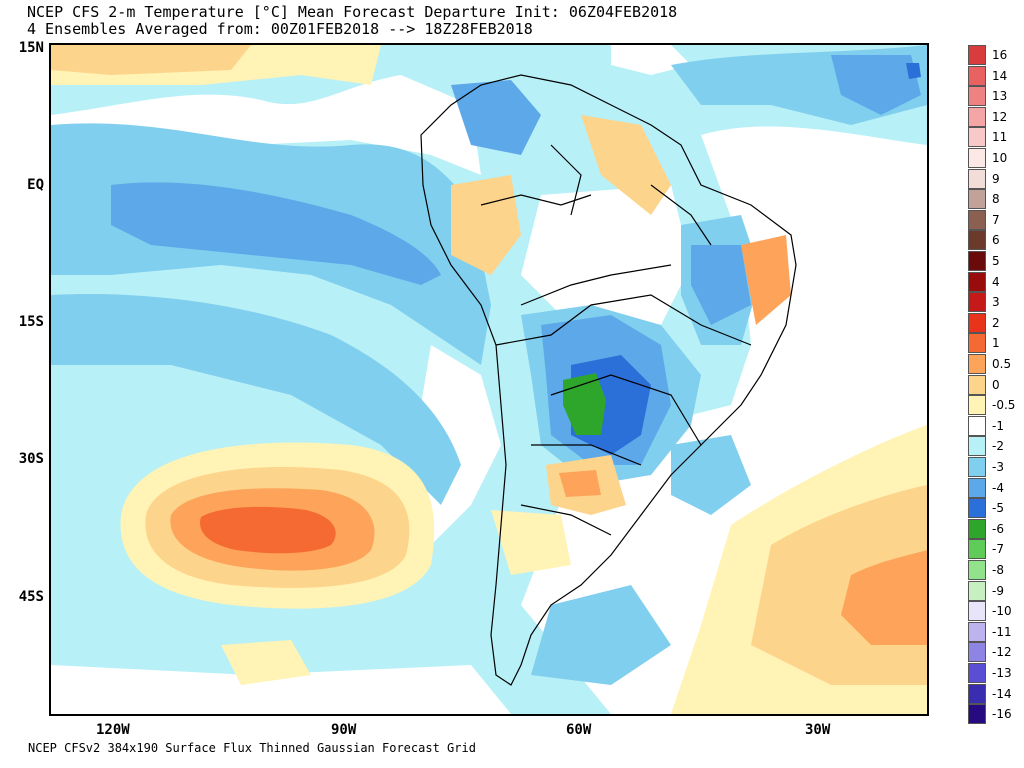 Image resolution: width=1024 pixels, height=768 pixels. Describe the element at coordinates (996, 178) in the screenshot. I see `legend-label: 9` at that location.